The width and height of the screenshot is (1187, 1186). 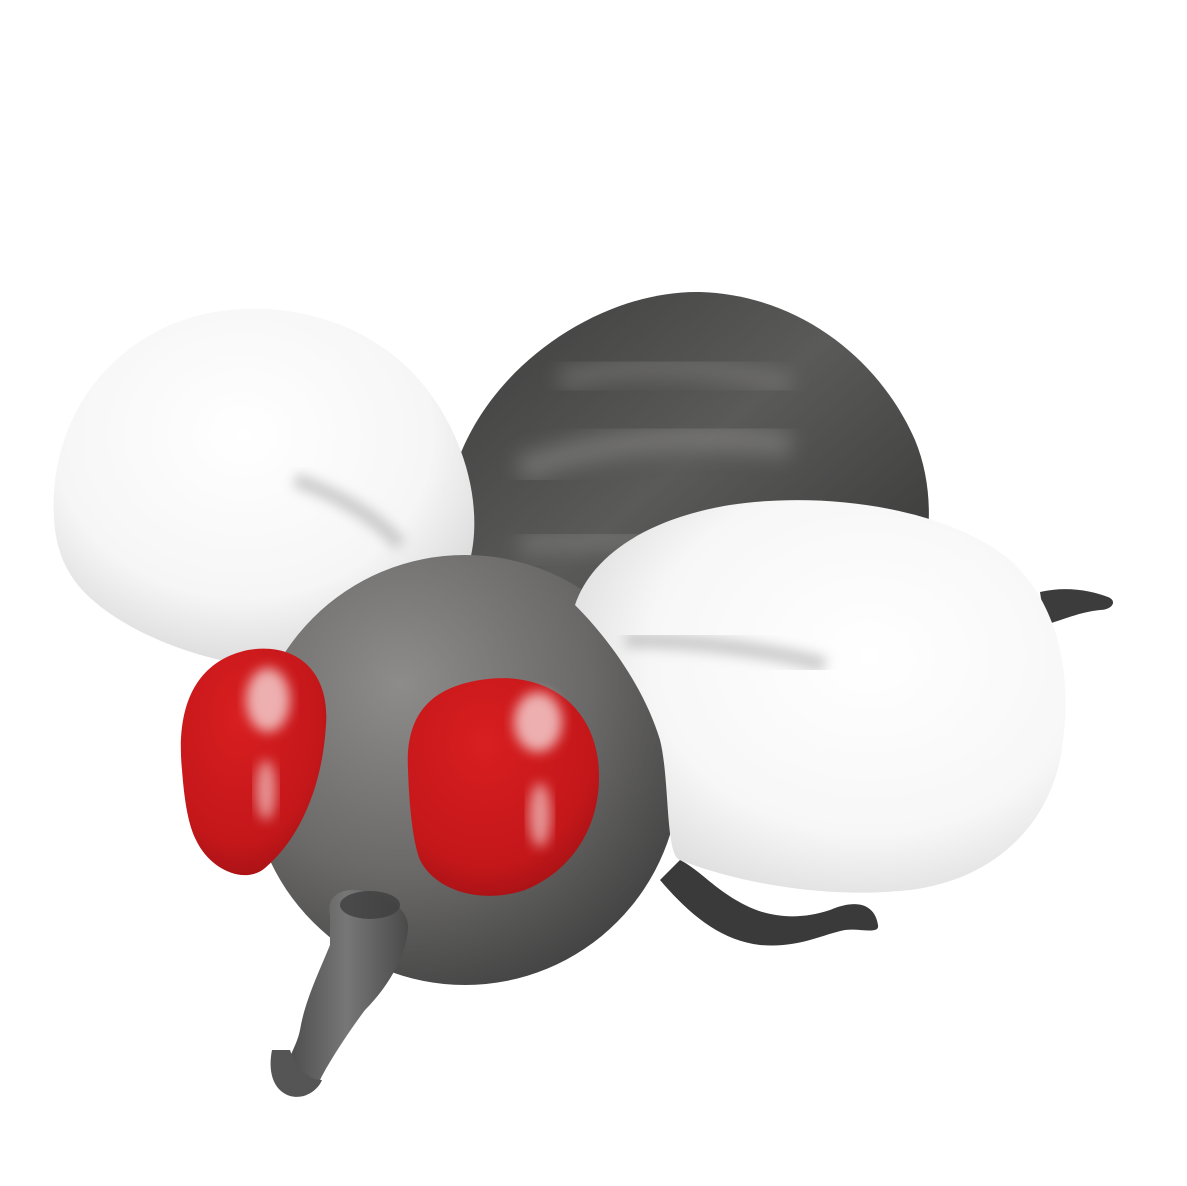 I want to click on right-wing, so click(x=820, y=696).